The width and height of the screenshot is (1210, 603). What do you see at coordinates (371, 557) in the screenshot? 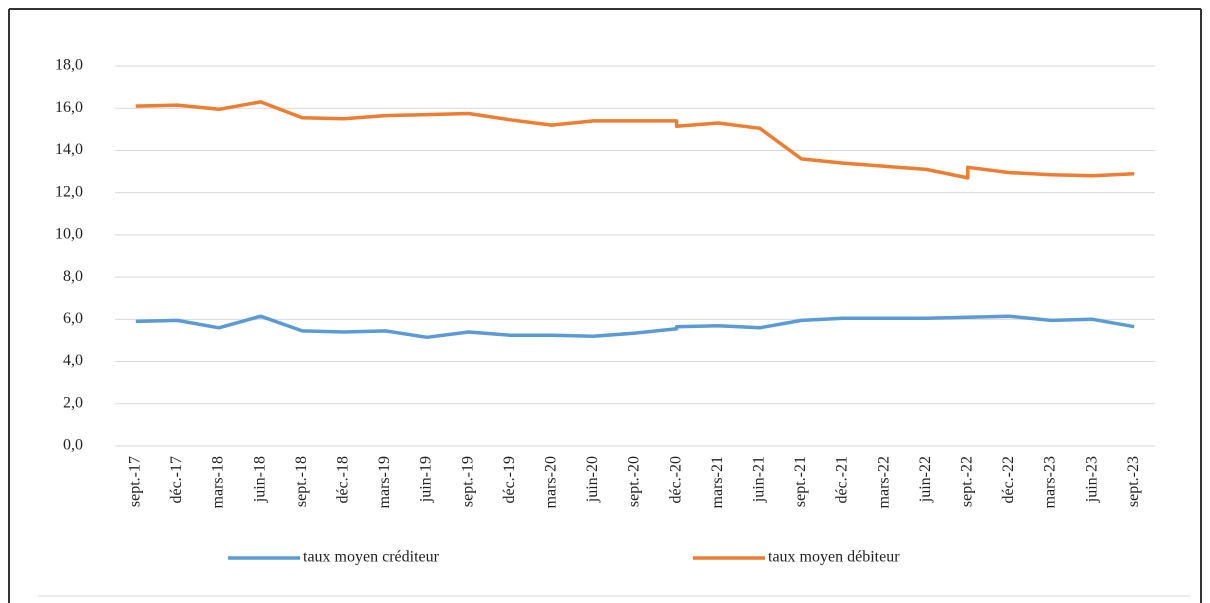
I see `legend-label: taux moyen créditeur` at bounding box center [371, 557].